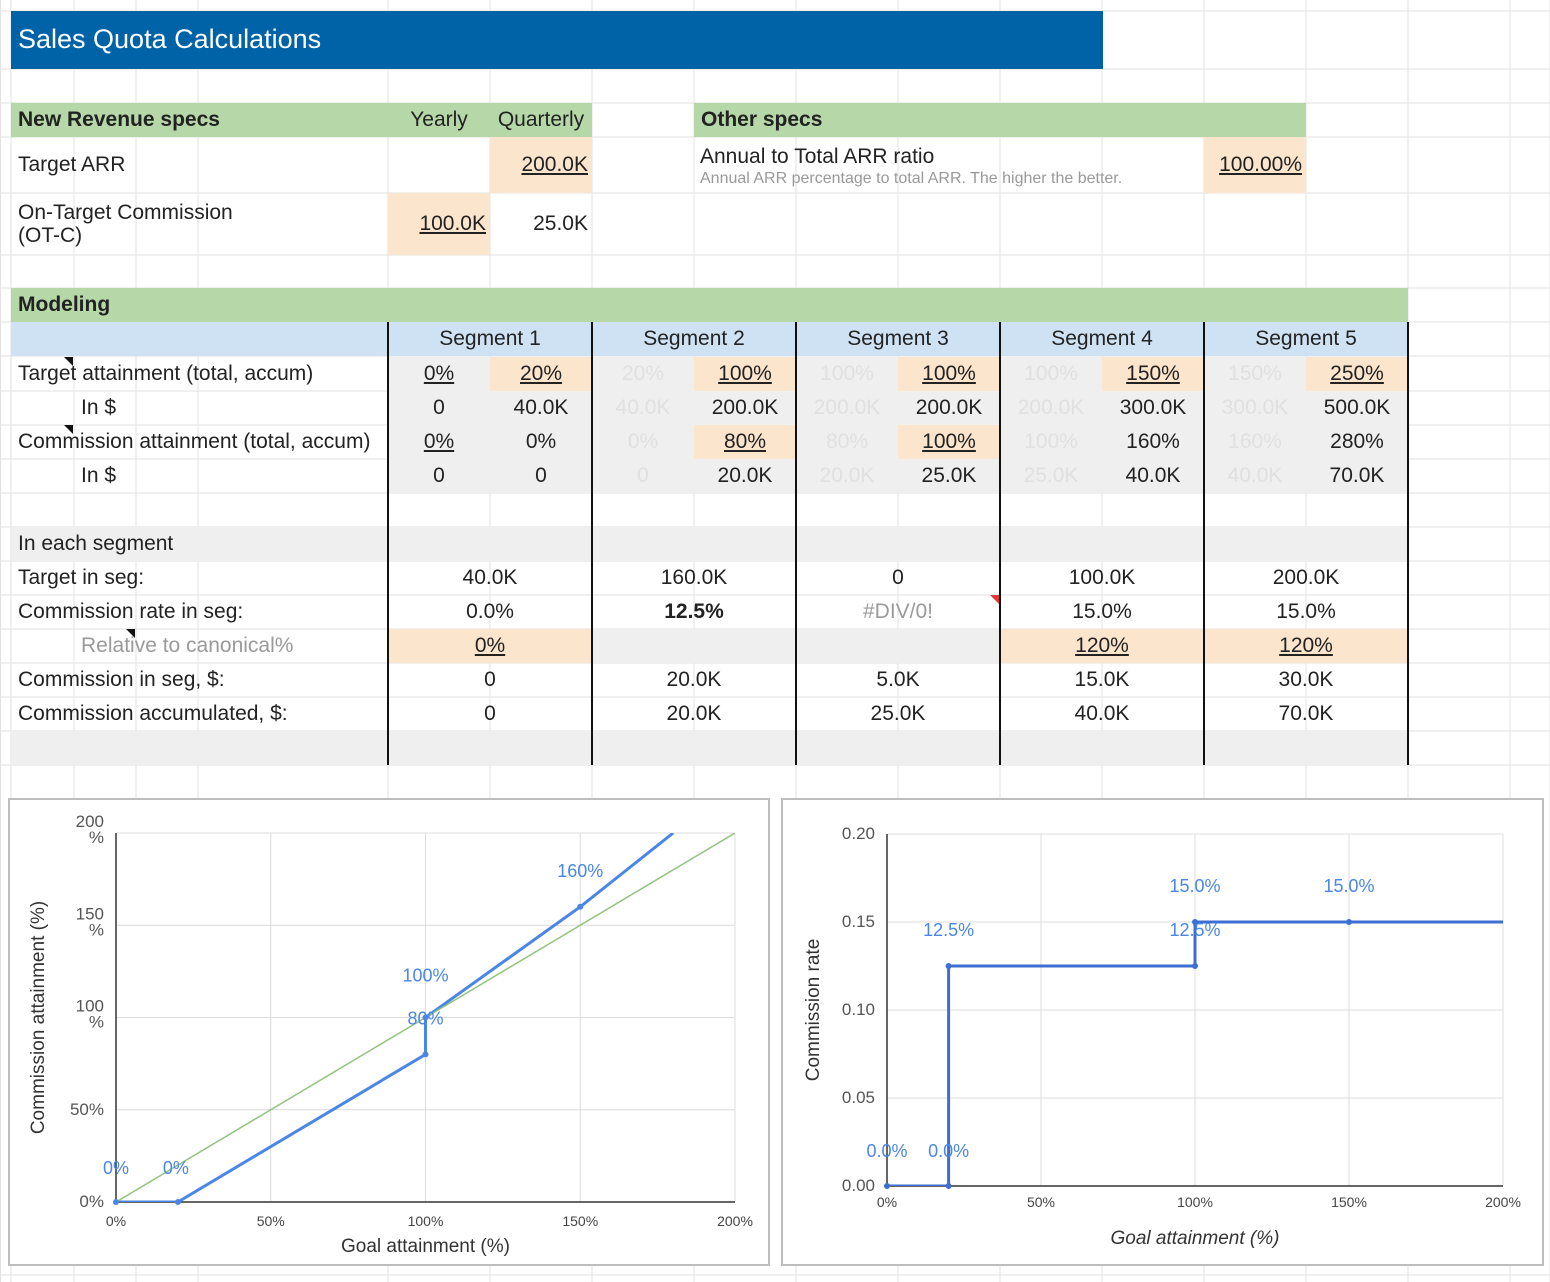  I want to click on target-in-seg-cell: 160.0K, so click(694, 578).